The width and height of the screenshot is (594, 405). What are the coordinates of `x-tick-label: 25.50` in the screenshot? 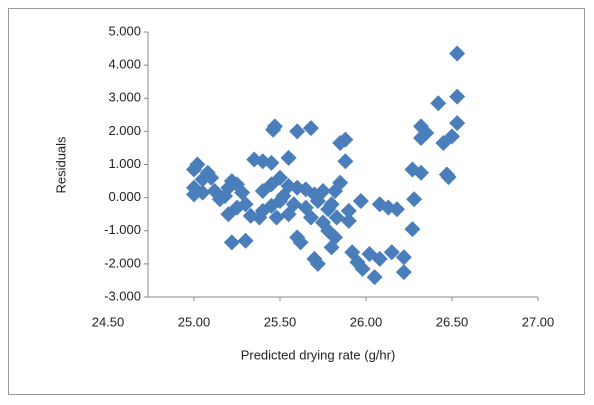 It's located at (280, 321).